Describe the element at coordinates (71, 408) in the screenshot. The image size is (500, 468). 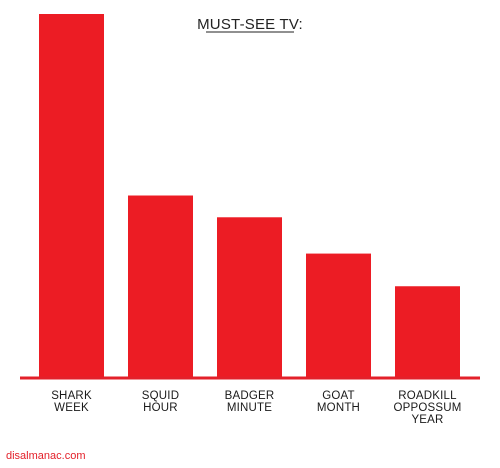
I see `category-label-line: WEEK` at that location.